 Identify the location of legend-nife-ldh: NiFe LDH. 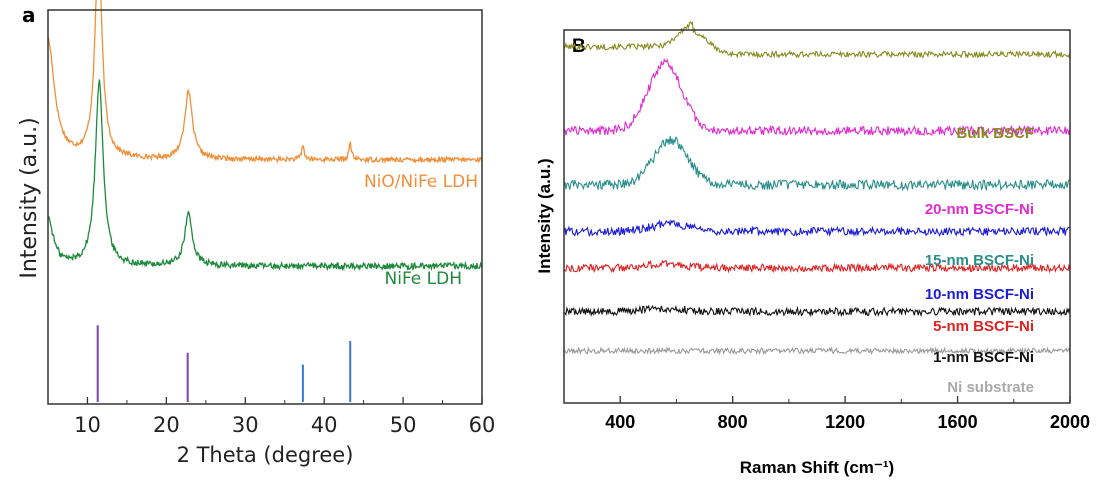
(424, 279).